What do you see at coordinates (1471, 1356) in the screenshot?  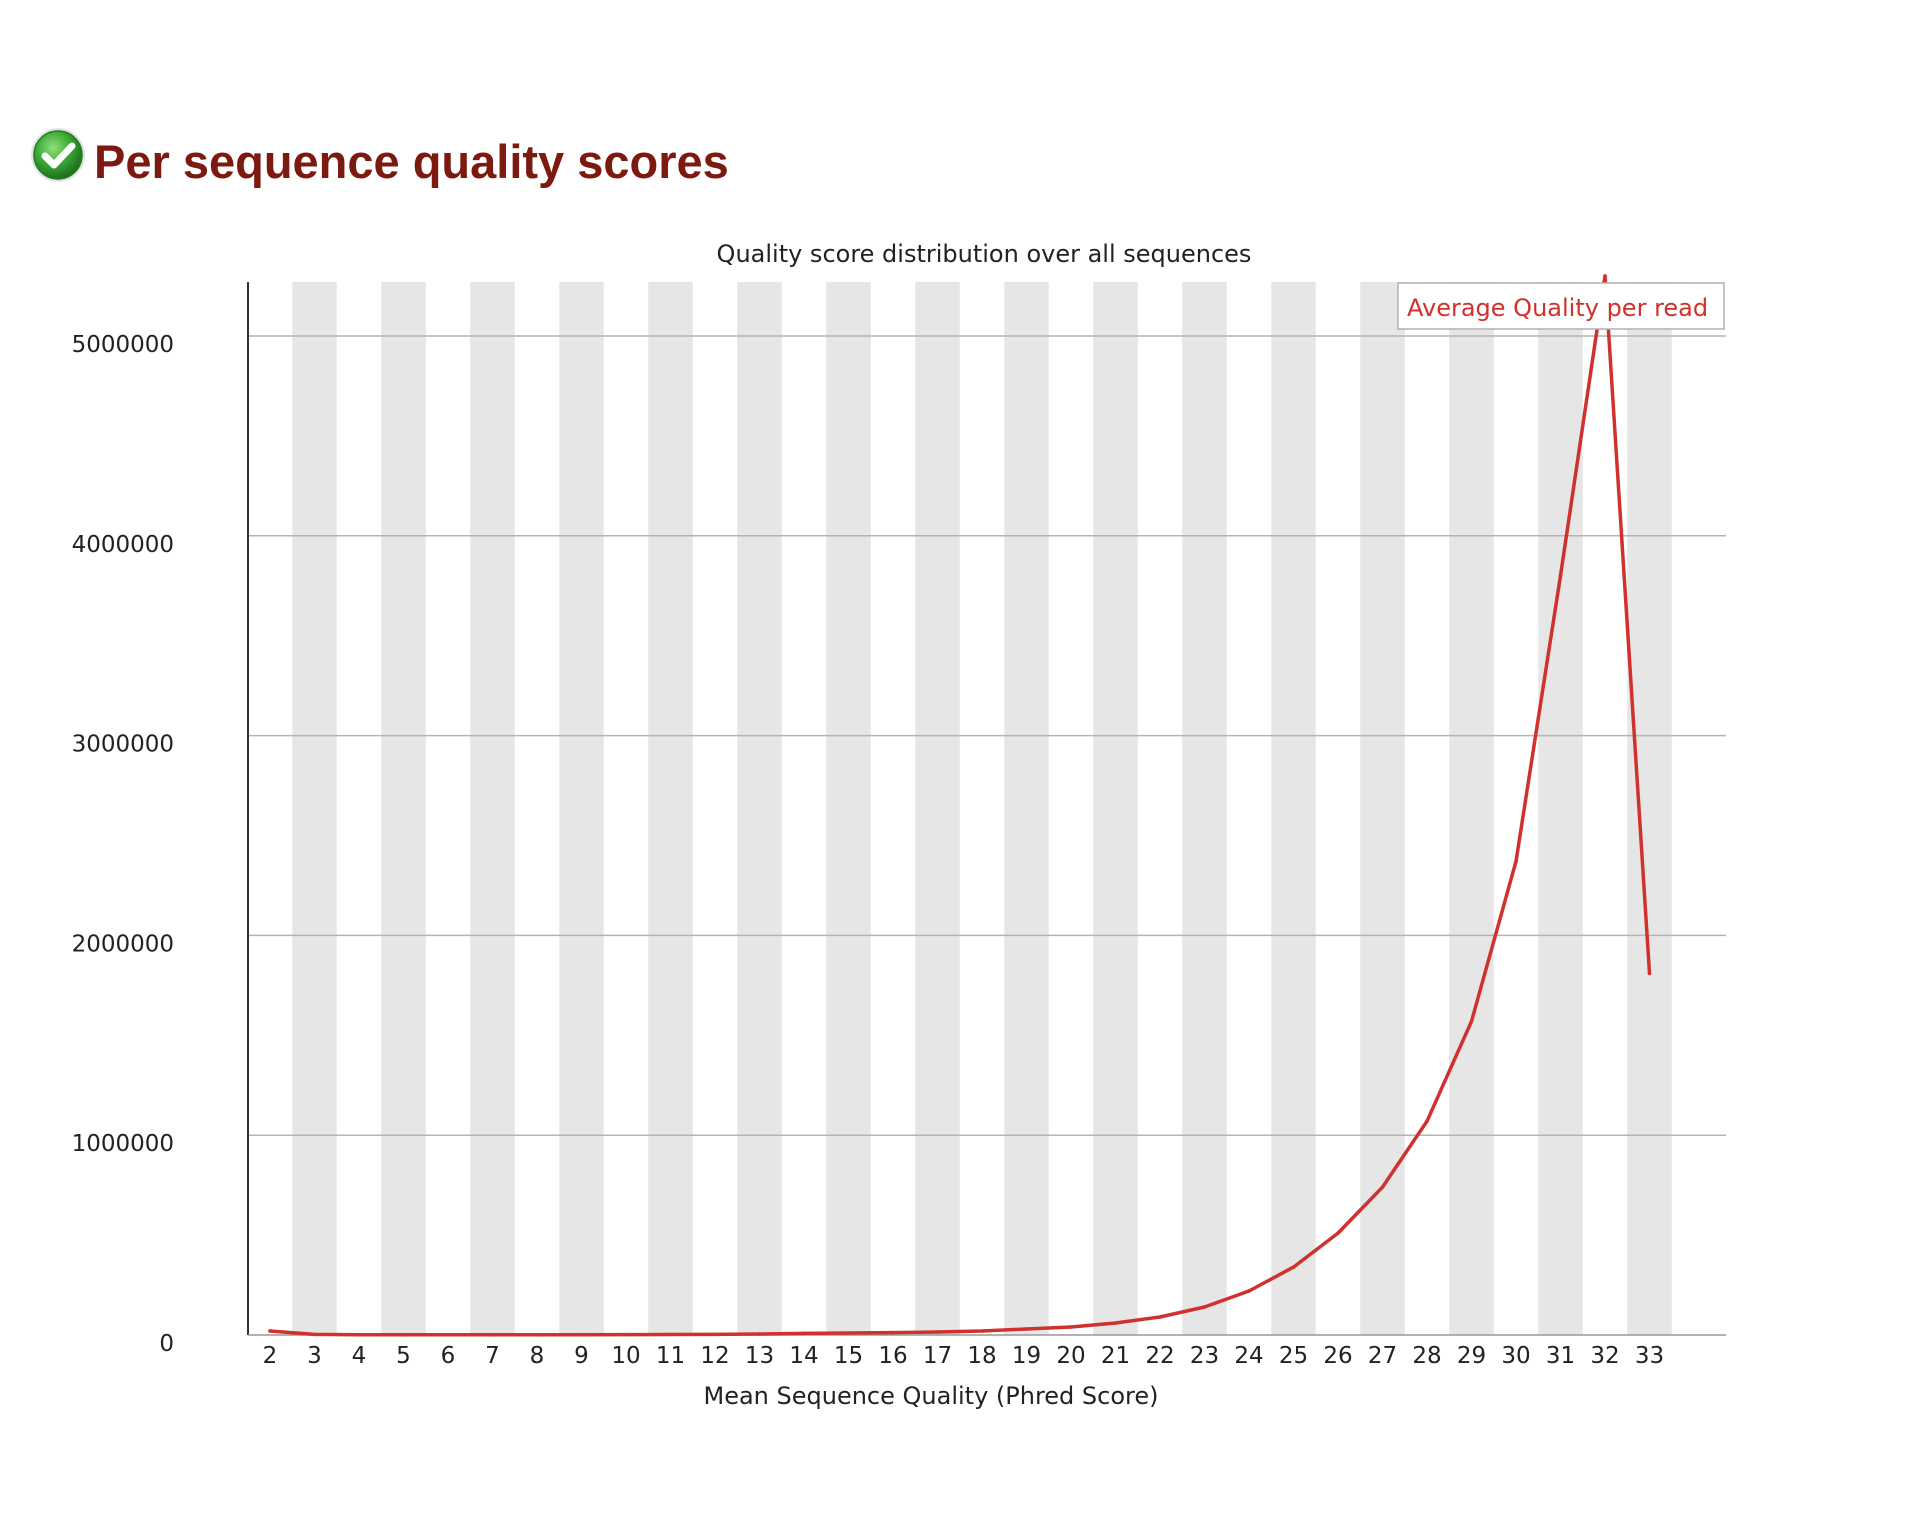 I see `x-tick-label: 29` at bounding box center [1471, 1356].